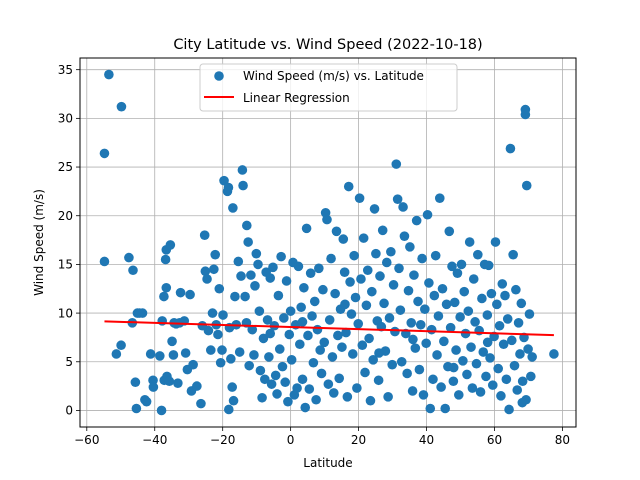  I want to click on regression-line-group, so click(329, 328).